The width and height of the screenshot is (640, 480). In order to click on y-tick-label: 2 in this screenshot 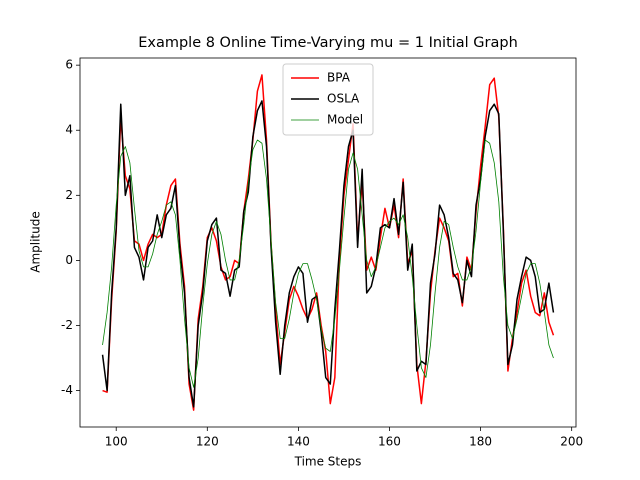, I will do `click(69, 195)`.